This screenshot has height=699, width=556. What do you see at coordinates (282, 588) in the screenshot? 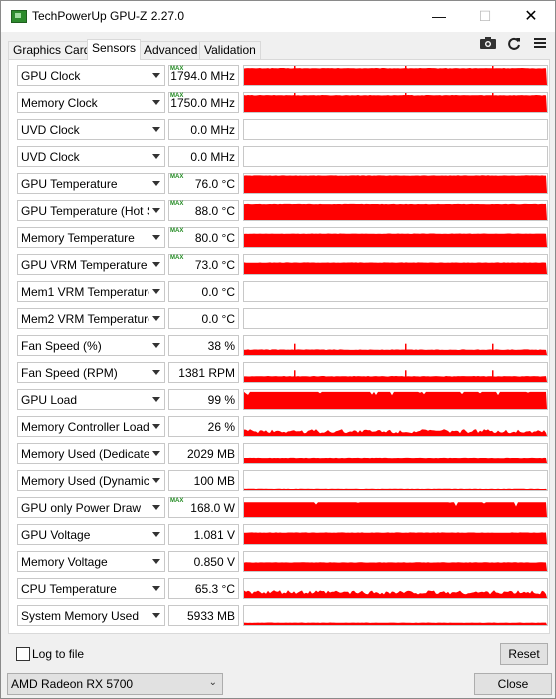
I see `sensor-row: CPU Temperature 65.3 °C` at bounding box center [282, 588].